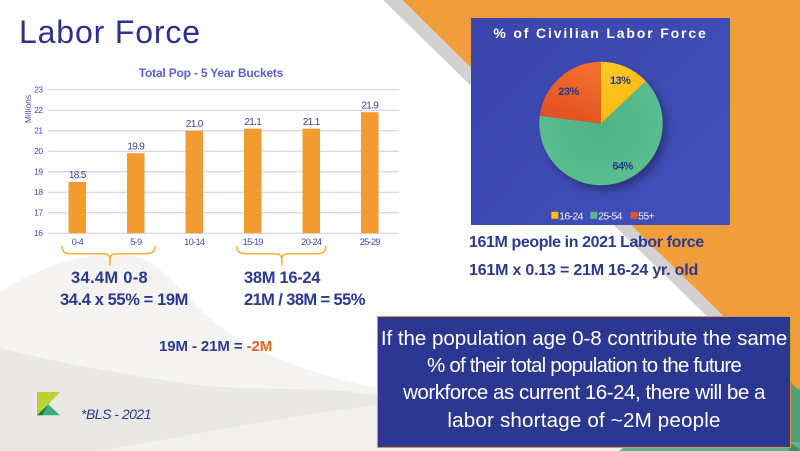  I want to click on svg-text: 21.0, so click(195, 124).